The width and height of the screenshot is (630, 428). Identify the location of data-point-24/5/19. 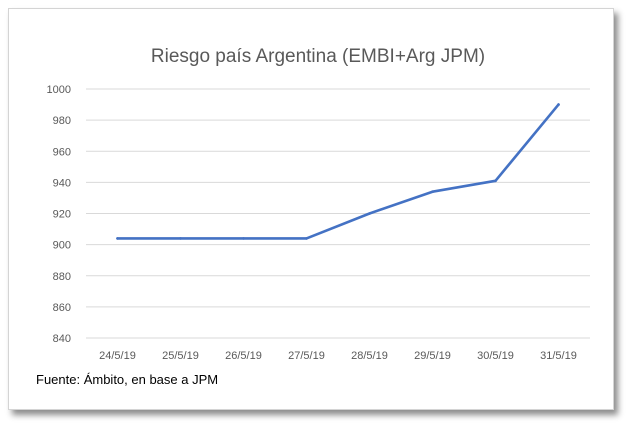
(117, 238).